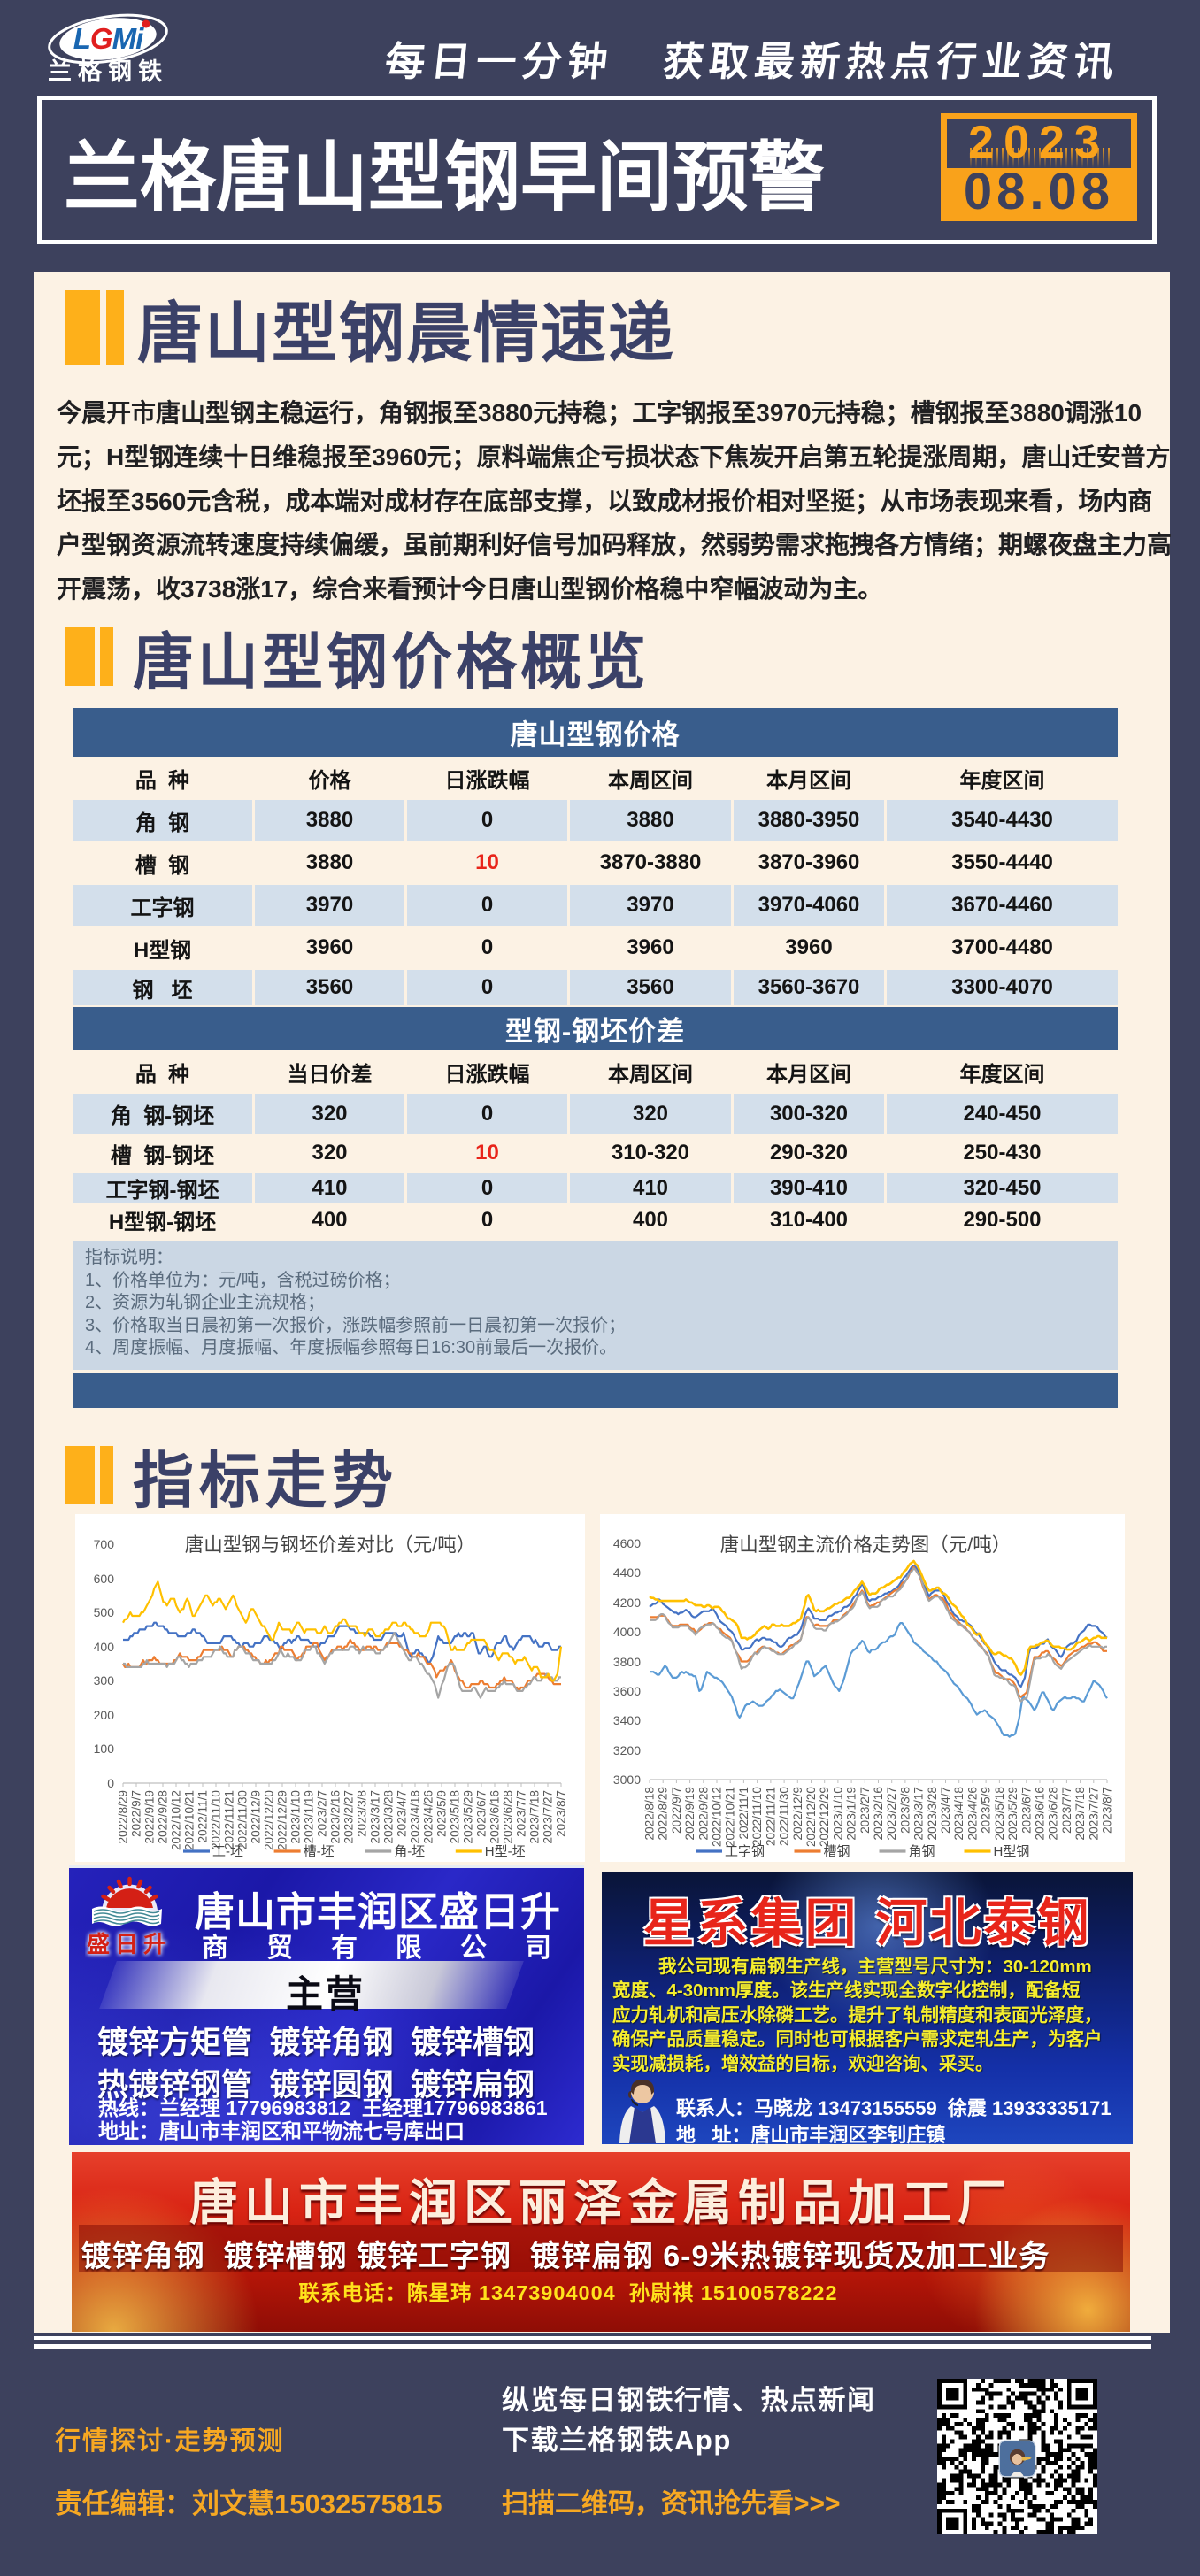 The width and height of the screenshot is (1200, 2576). What do you see at coordinates (104, 1647) in the screenshot?
I see `svg-text: 400` at bounding box center [104, 1647].